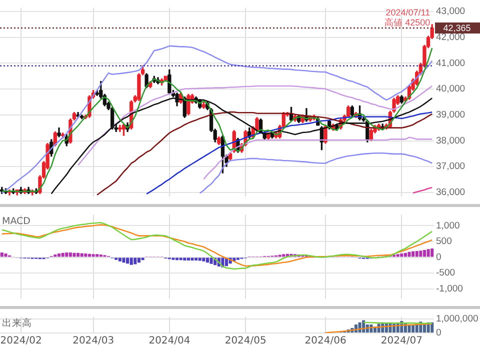 Image resolution: width=480 pixels, height=349 pixels. Describe the element at coordinates (451, 140) in the screenshot. I see `y-tick-label: 38,000` at that location.